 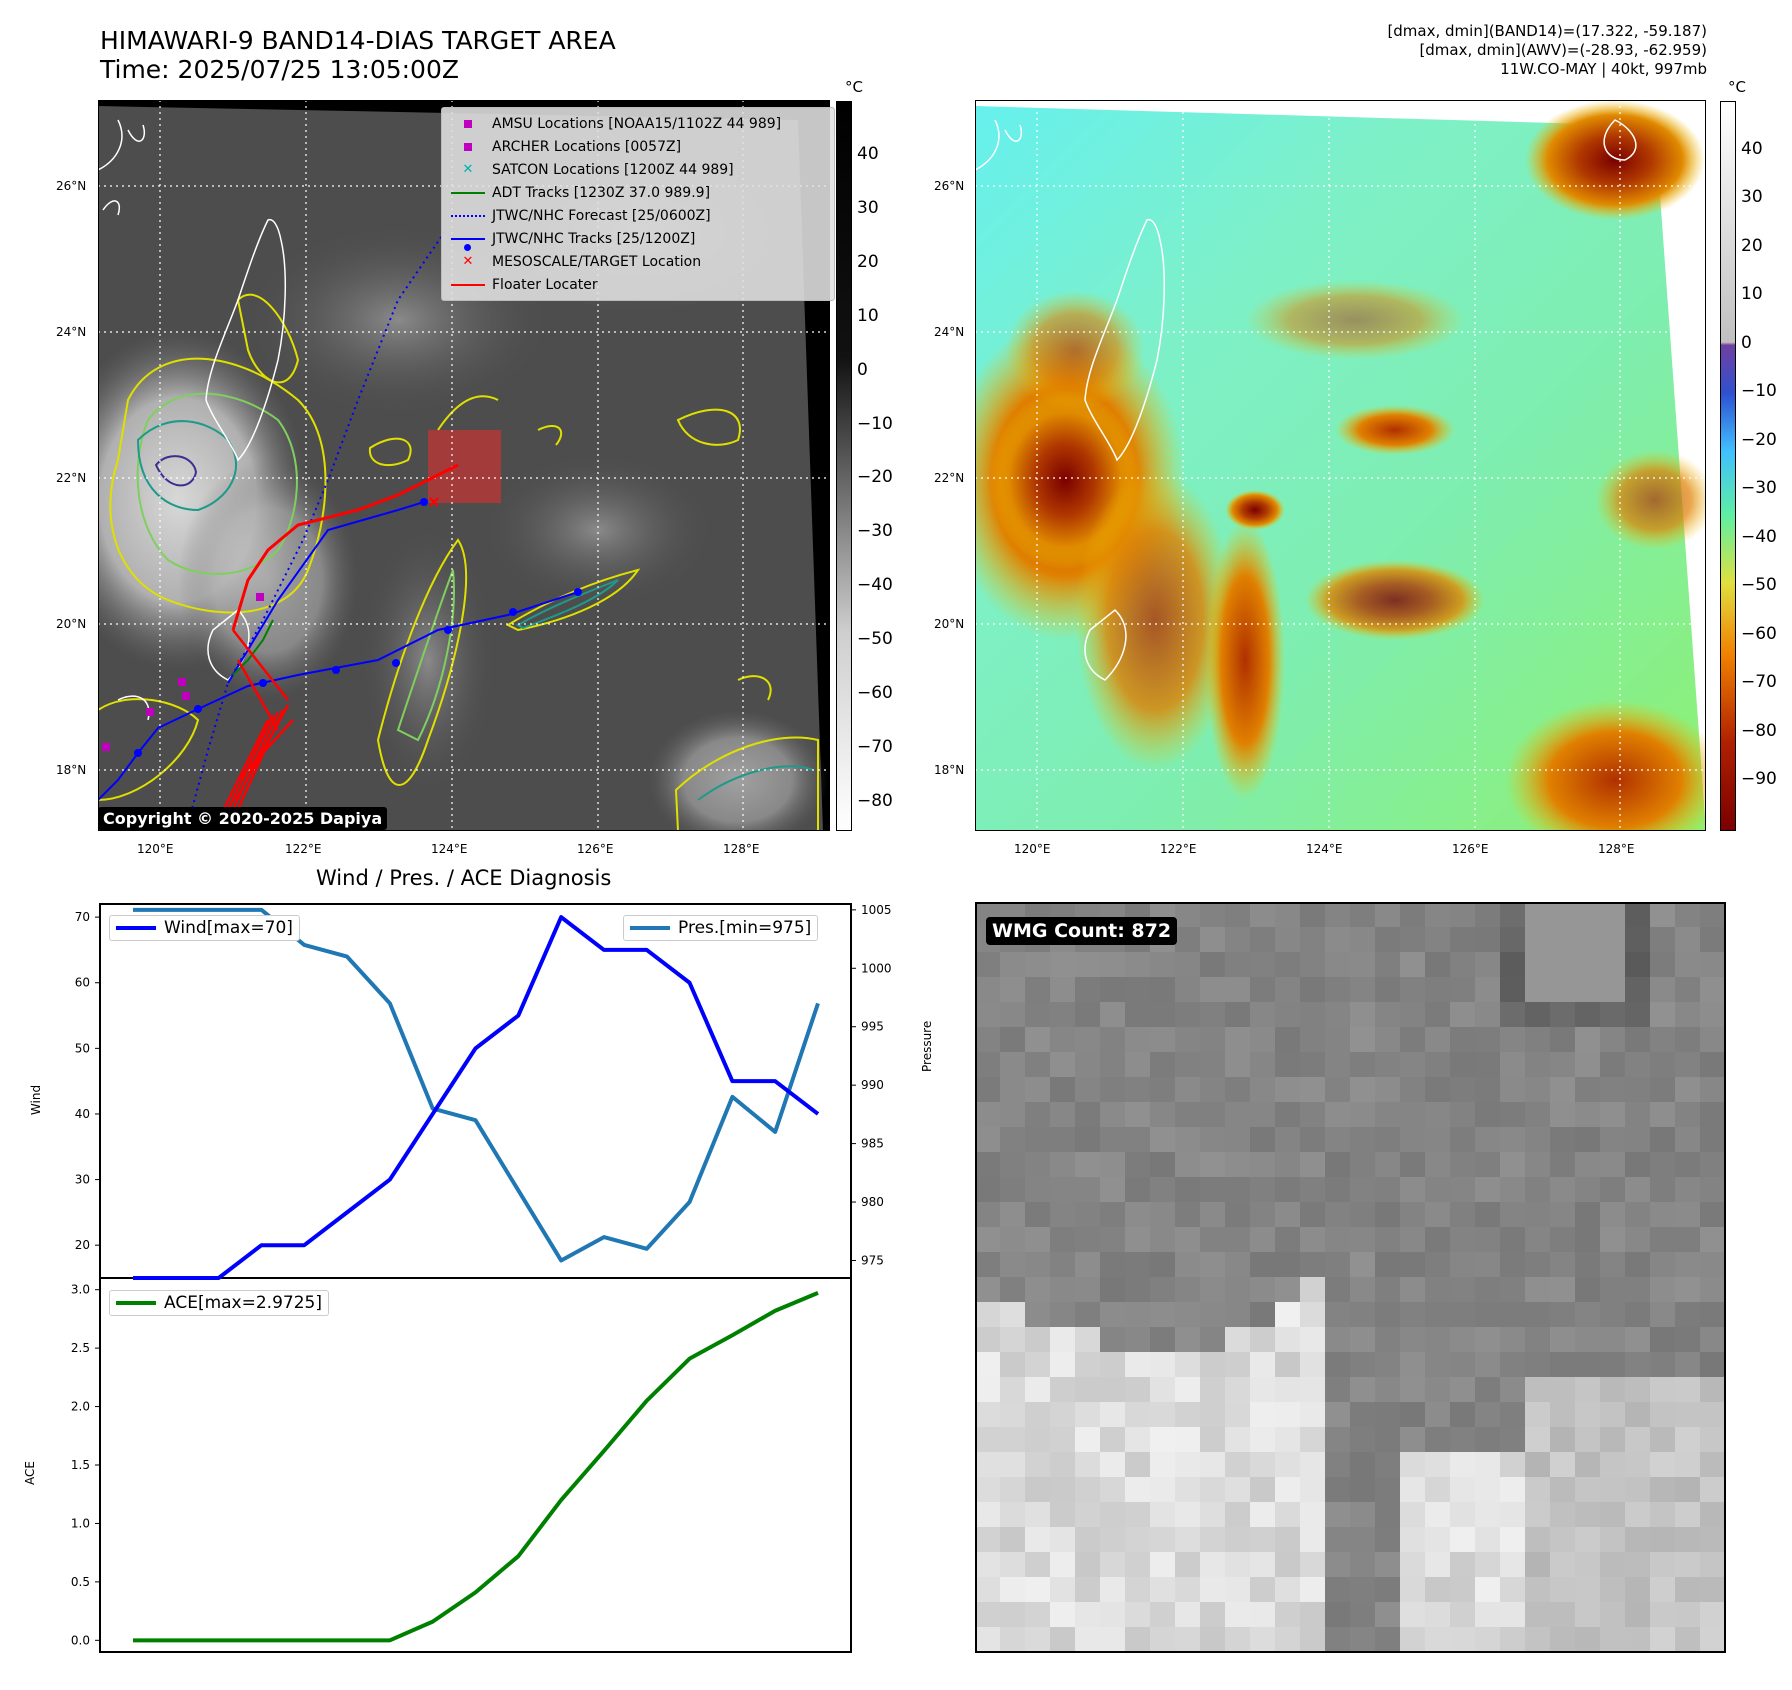 I want to click on legend-label: Floater Locater, so click(x=545, y=284).